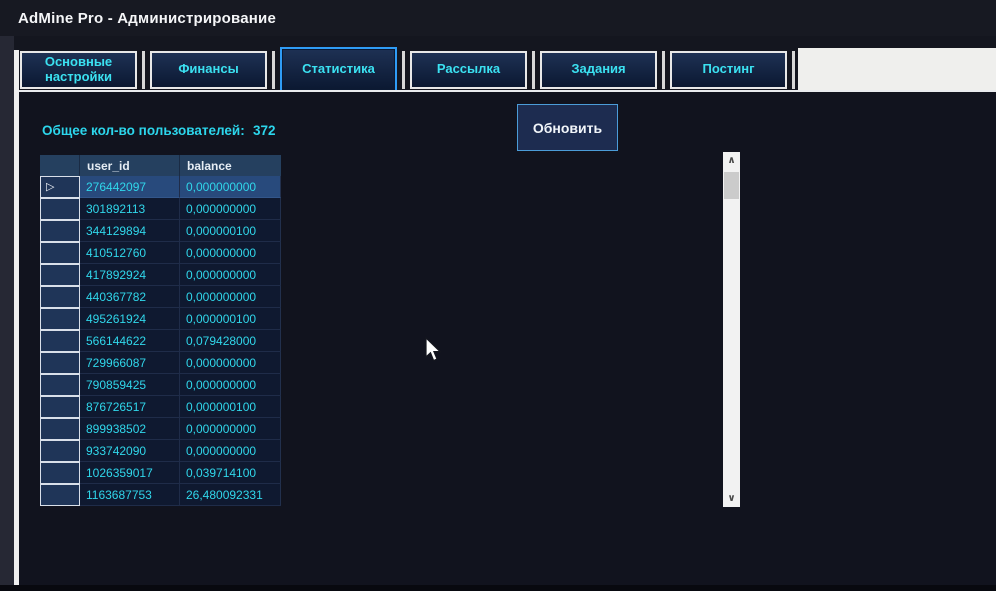 The height and width of the screenshot is (591, 996). I want to click on tab-label: Основные настройки, so click(78, 68).